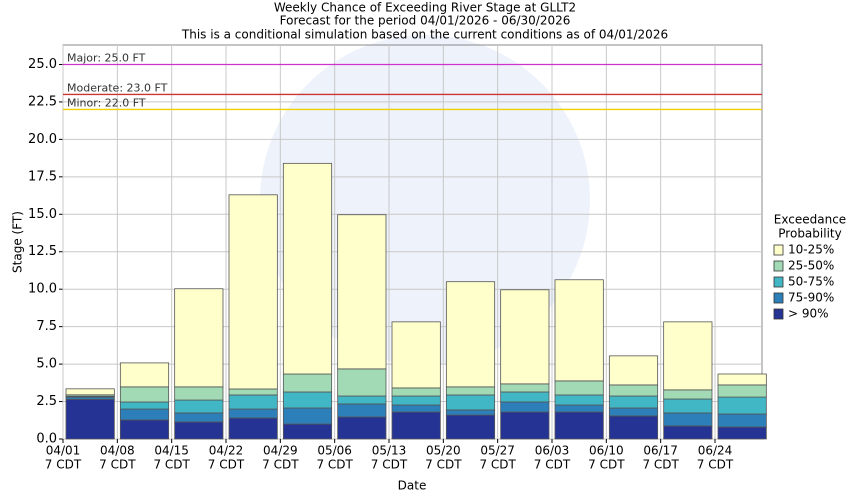 The width and height of the screenshot is (850, 500). Describe the element at coordinates (106, 102) in the screenshot. I see `threshold-label: Minor: 22.0 FT` at that location.